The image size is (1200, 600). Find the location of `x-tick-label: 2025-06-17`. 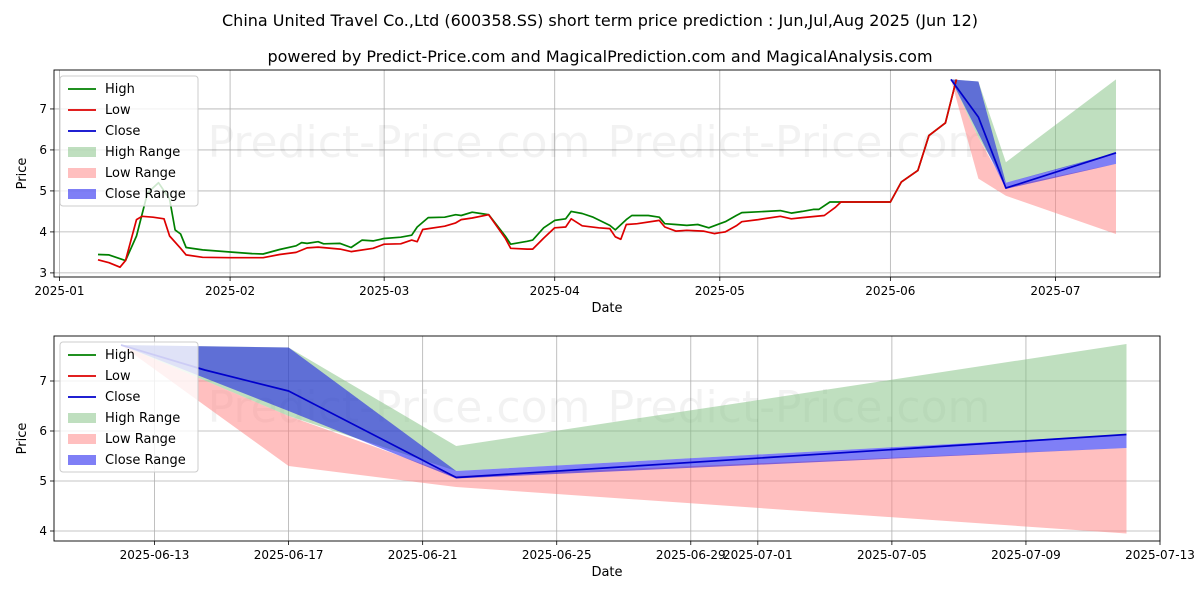

x-tick-label: 2025-06-17 is located at coordinates (289, 555).